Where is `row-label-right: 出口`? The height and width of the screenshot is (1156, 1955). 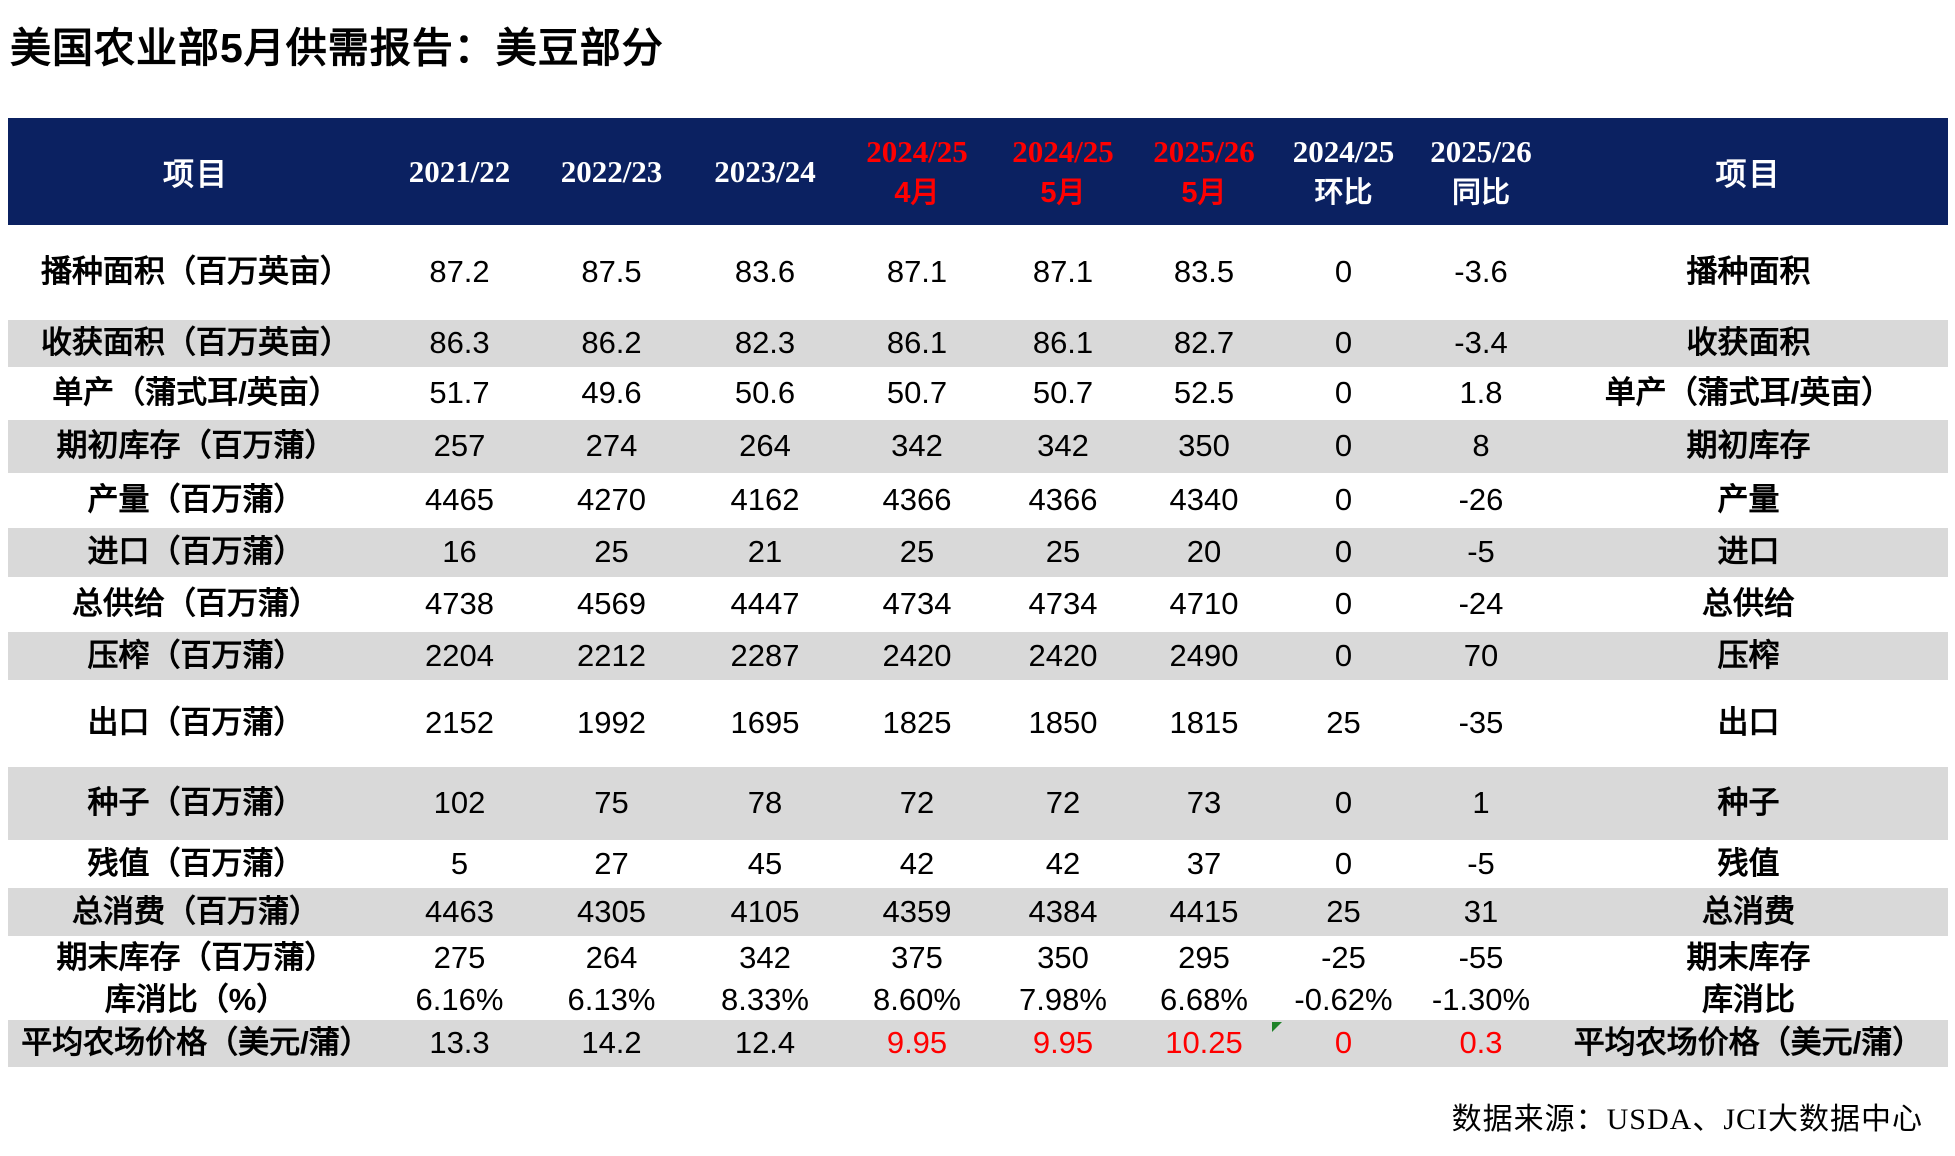
row-label-right: 出口 is located at coordinates (1748, 723).